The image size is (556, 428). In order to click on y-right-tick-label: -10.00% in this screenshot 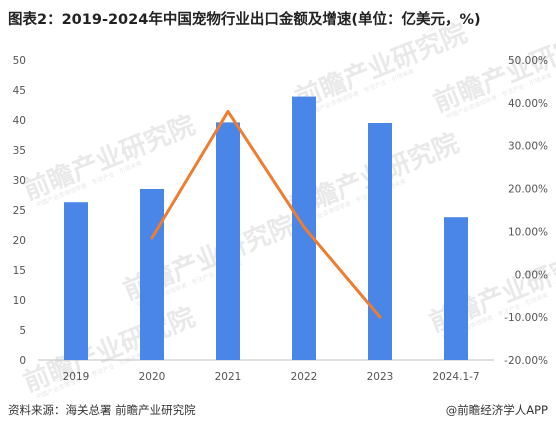, I will do `click(526, 318)`.